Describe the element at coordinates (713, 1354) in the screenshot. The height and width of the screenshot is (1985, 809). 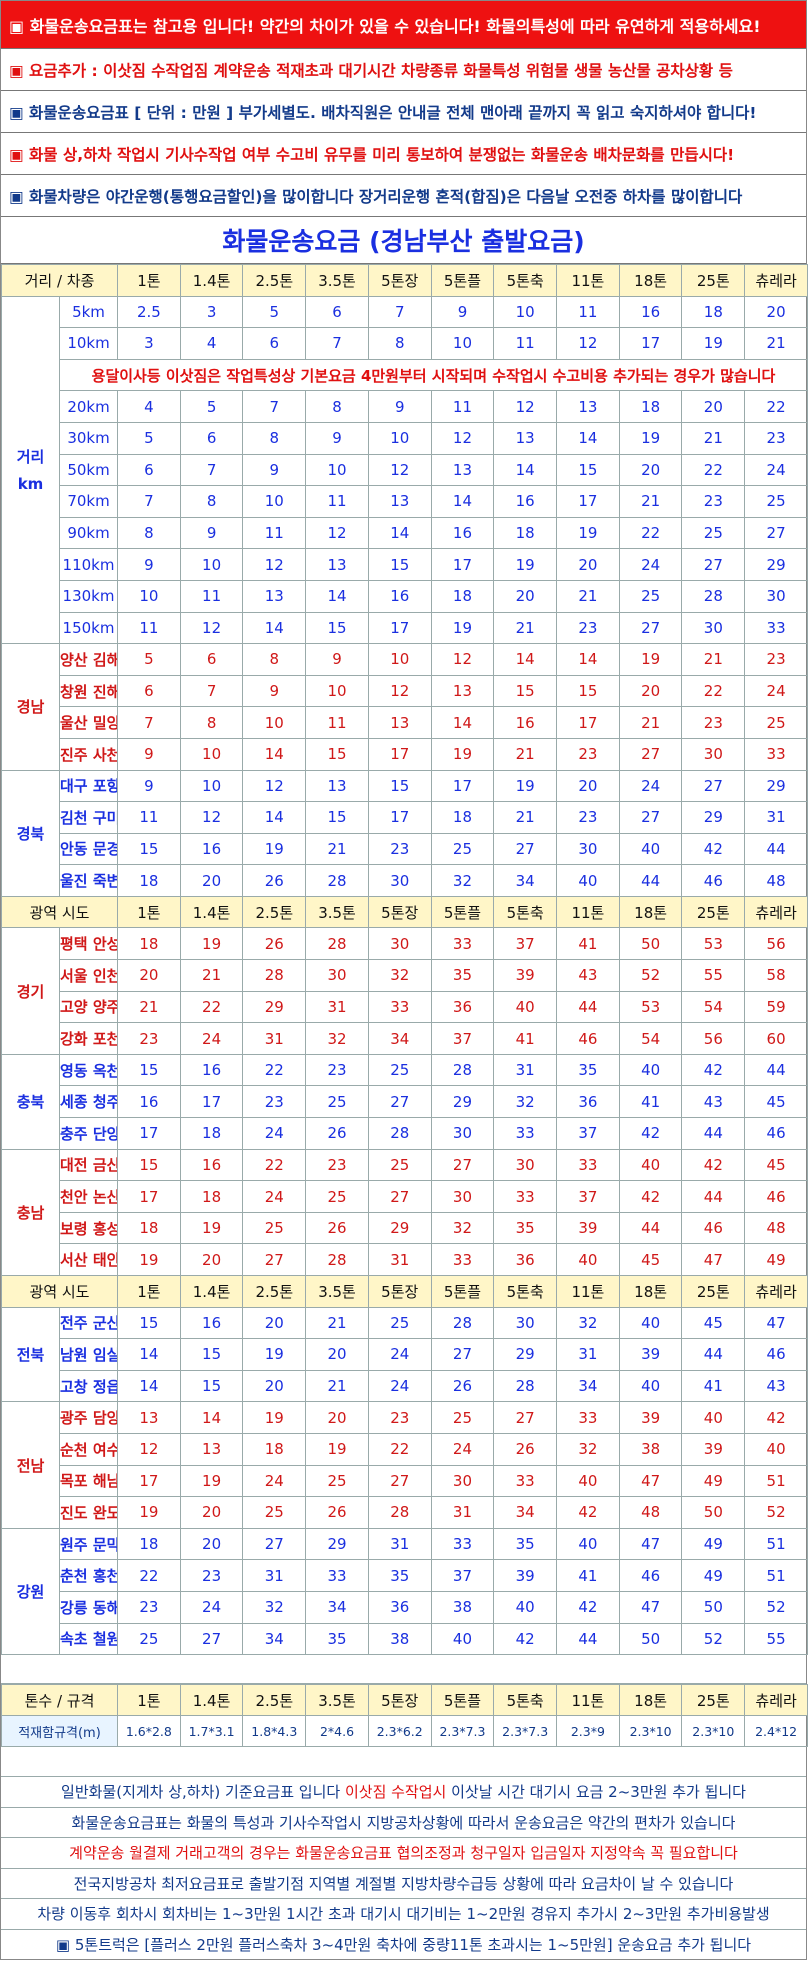
I see `rate-cell: 44` at that location.